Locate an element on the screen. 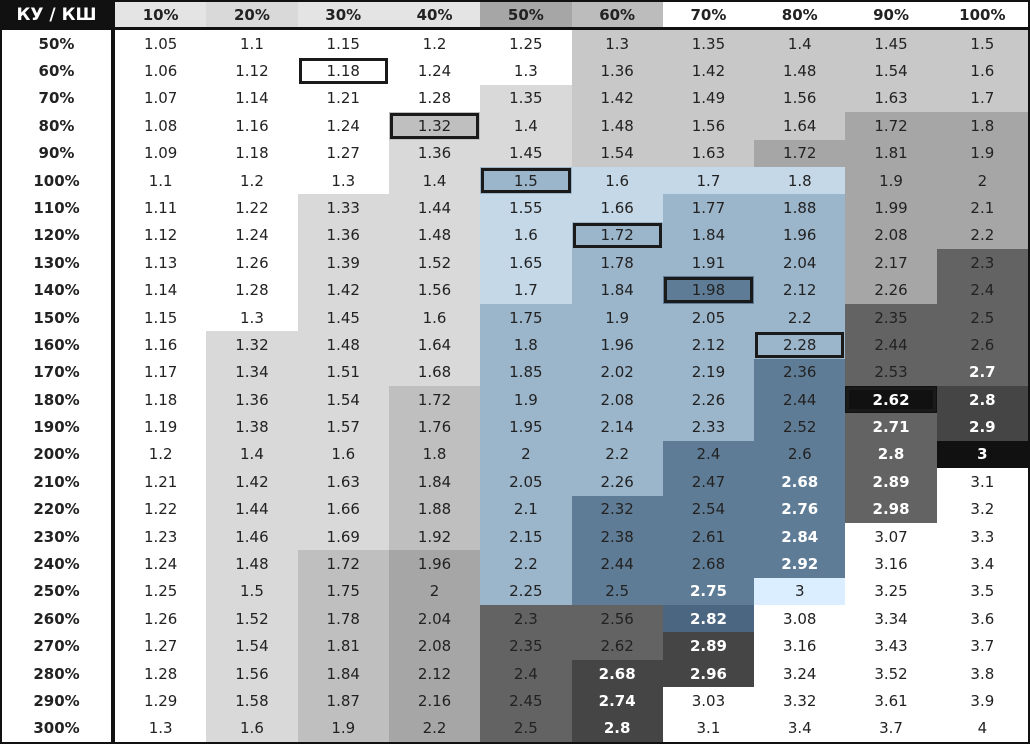 The image size is (1030, 744). cell: 1.42 is located at coordinates (252, 482).